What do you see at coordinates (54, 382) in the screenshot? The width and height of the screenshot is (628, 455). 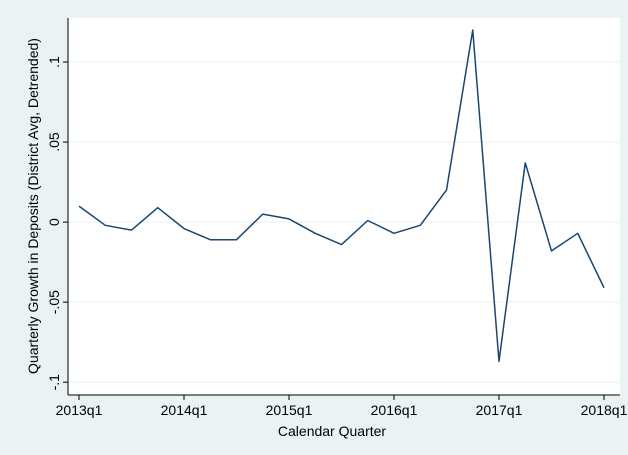 I see `y-tick-label: -.1` at bounding box center [54, 382].